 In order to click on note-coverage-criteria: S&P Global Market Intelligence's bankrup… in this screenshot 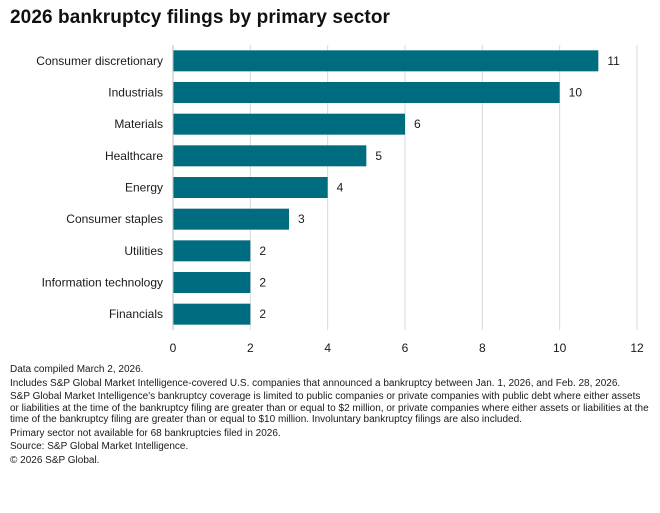, I will do `click(329, 408)`.